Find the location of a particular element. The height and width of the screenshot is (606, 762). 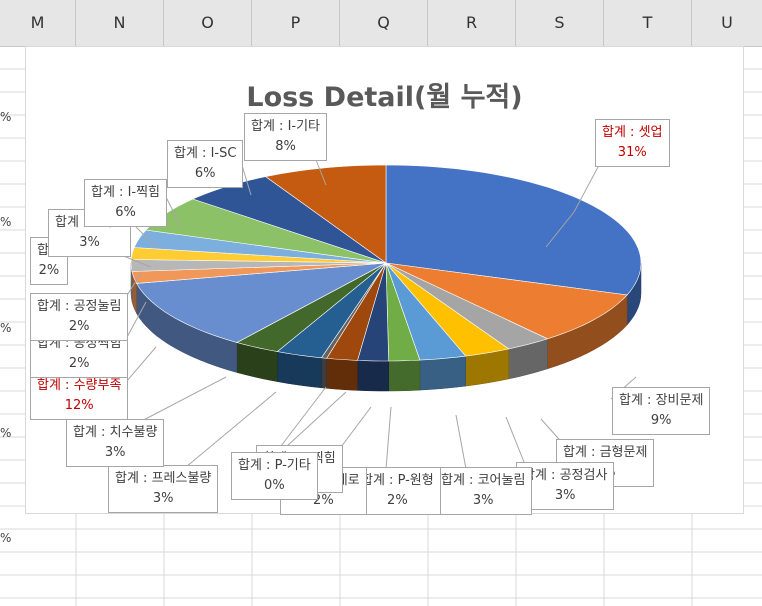

data-label-value: 0% is located at coordinates (274, 485).